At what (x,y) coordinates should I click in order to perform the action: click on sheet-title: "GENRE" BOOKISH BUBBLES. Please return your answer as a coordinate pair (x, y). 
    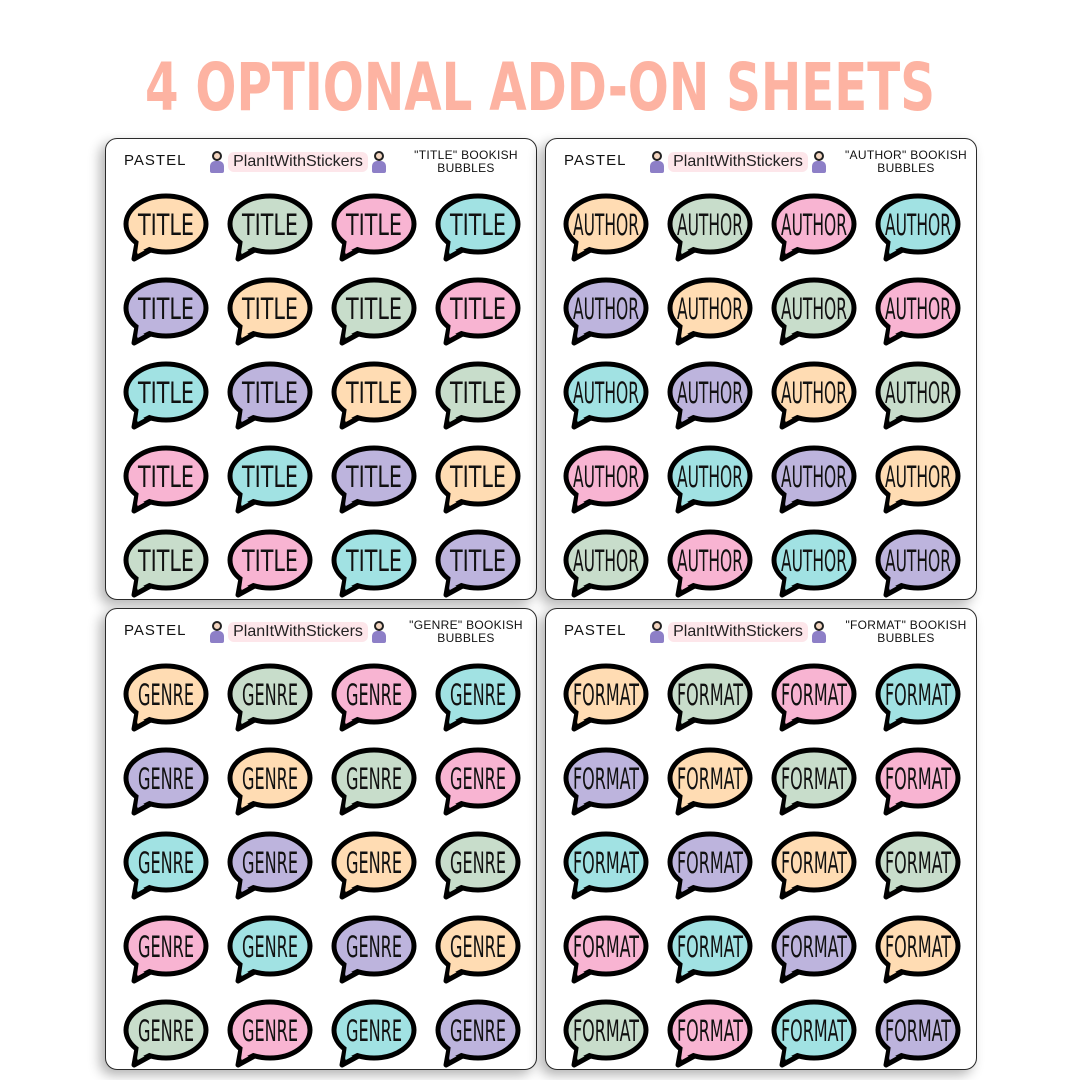
    Looking at the image, I should click on (466, 632).